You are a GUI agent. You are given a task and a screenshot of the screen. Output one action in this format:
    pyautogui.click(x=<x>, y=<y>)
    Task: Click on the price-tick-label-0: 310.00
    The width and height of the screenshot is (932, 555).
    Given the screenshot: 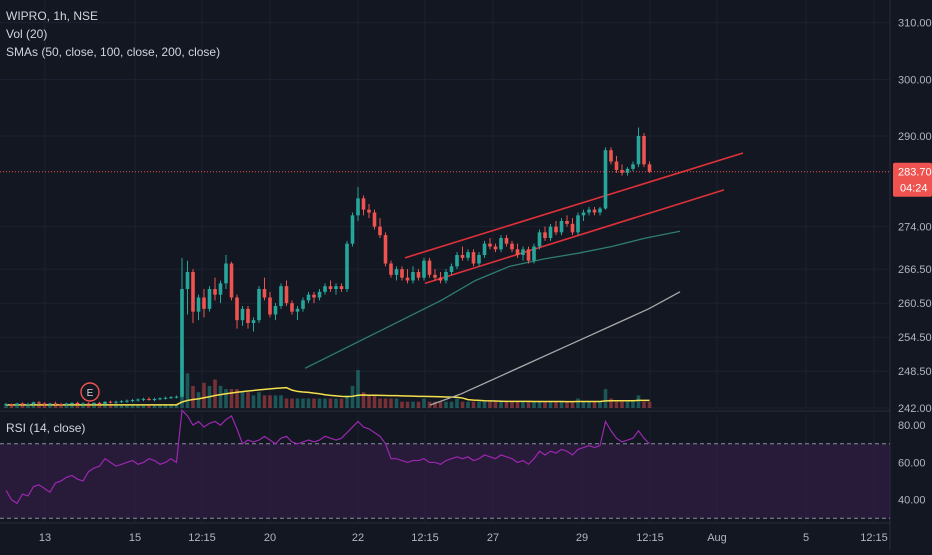 What is the action you would take?
    pyautogui.click(x=915, y=24)
    